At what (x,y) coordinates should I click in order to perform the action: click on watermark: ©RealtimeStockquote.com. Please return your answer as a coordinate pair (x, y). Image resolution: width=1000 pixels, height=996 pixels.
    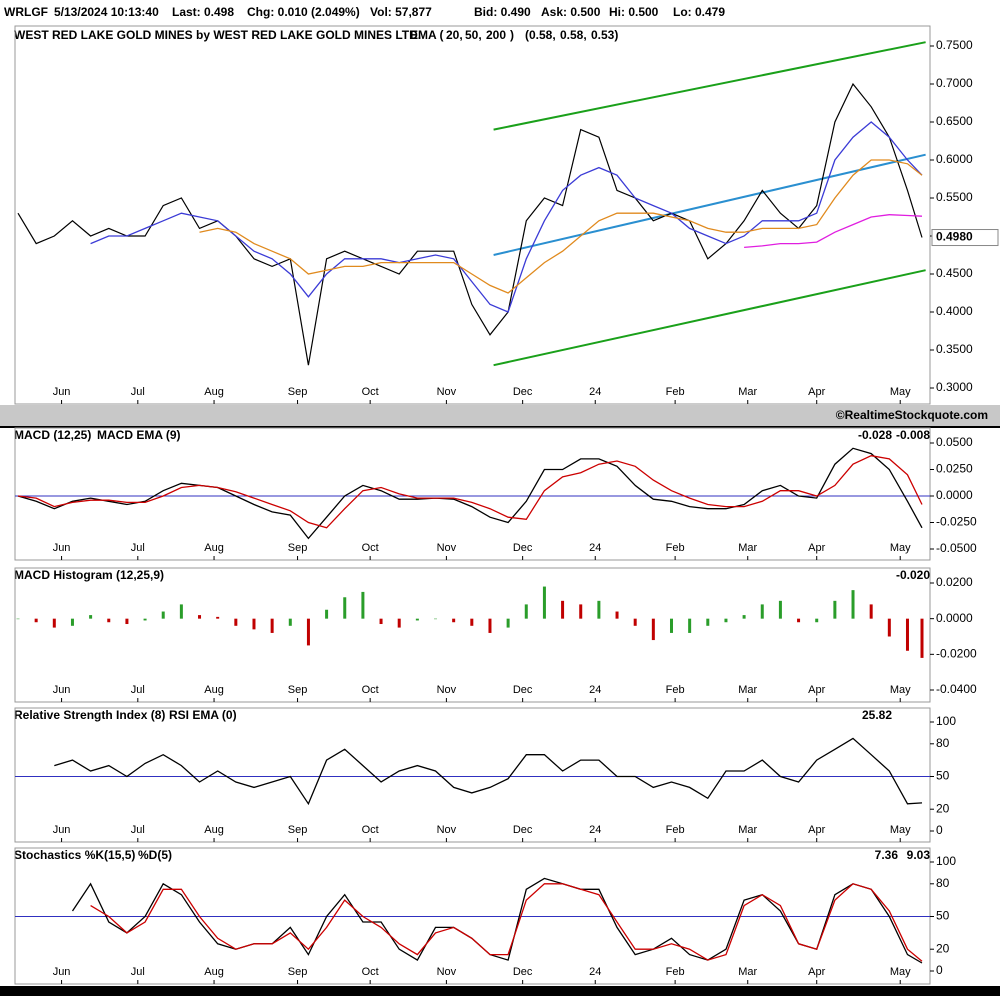
    Looking at the image, I should click on (912, 415).